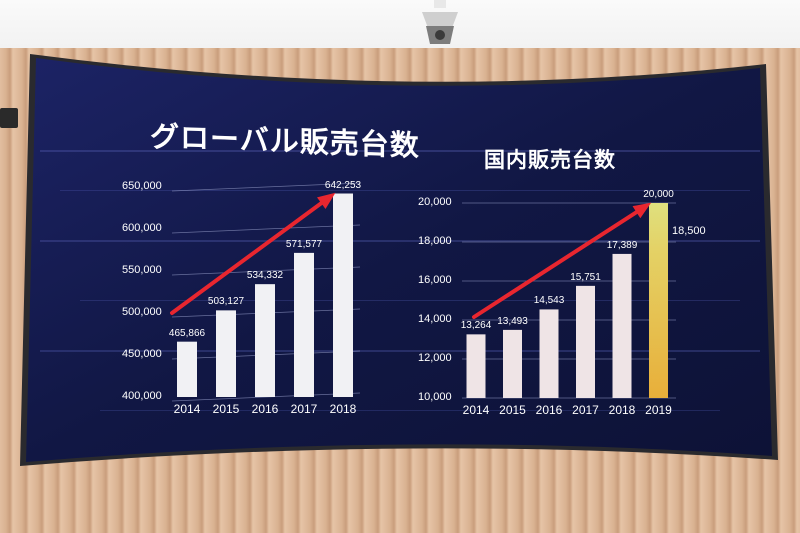 This screenshot has height=533, width=800. Describe the element at coordinates (440, 22) in the screenshot. I see `ceiling-camera-icon` at that location.